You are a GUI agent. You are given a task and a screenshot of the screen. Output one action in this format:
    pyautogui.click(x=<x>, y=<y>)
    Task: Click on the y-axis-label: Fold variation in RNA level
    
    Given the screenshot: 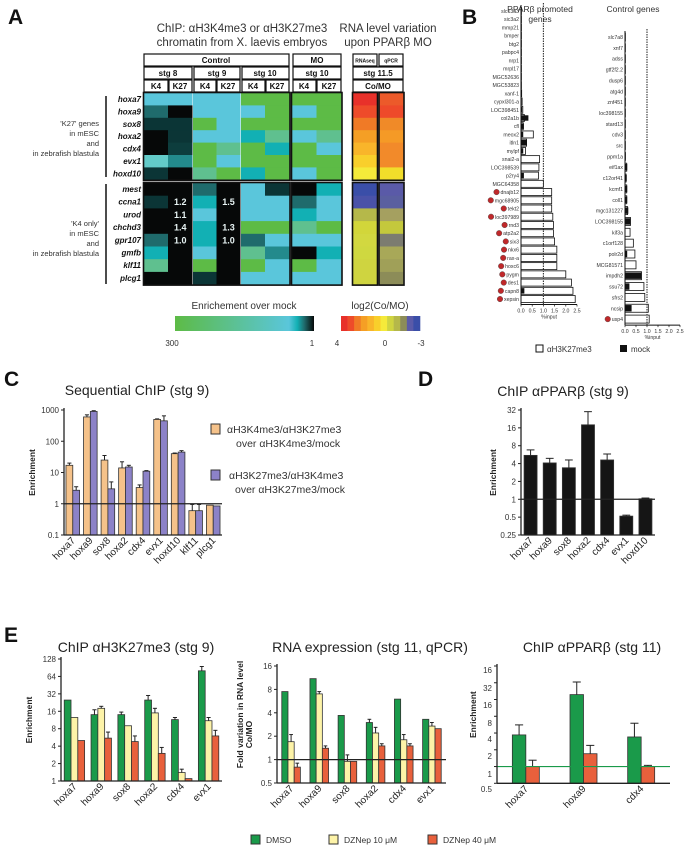 What is the action you would take?
    pyautogui.click(x=240, y=714)
    